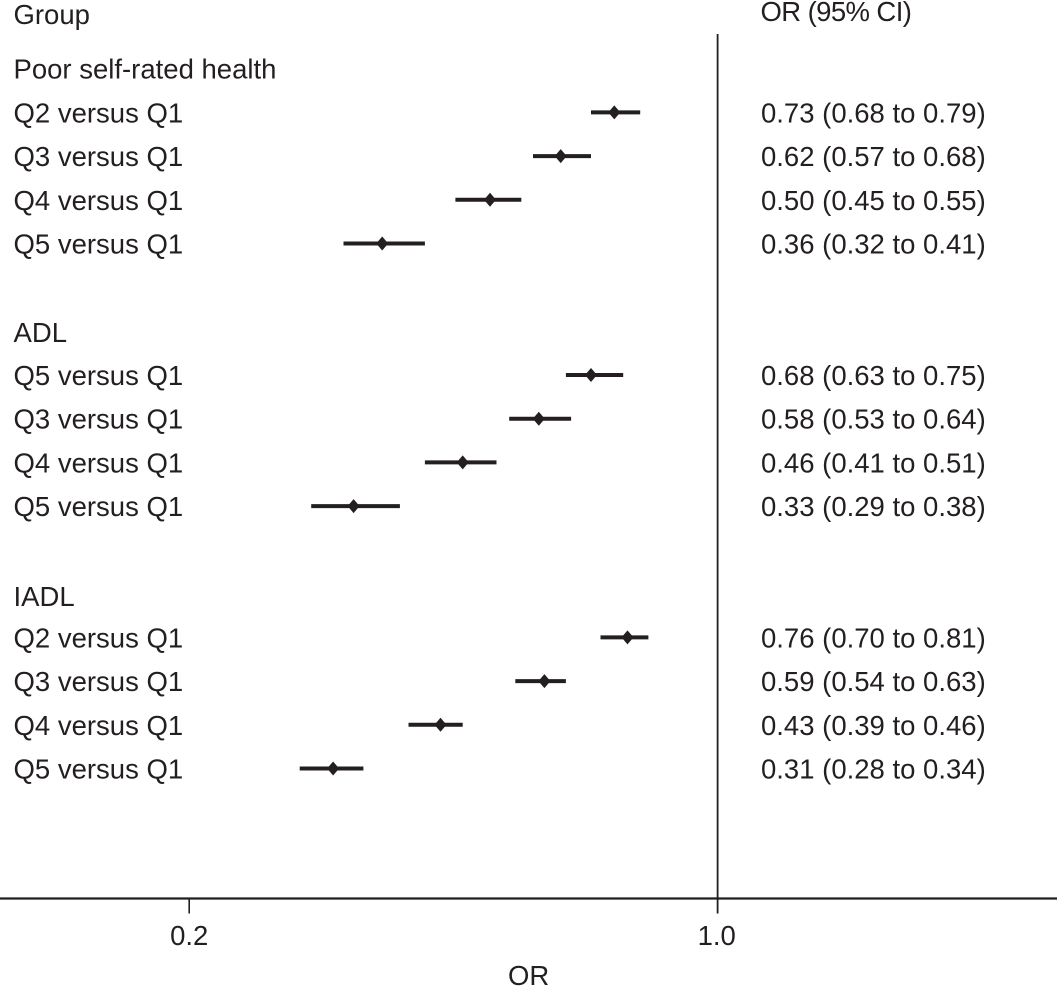 This screenshot has height=986, width=1057. I want to click on svg-text: 0.31 (0.28 to 0.34), so click(873, 769).